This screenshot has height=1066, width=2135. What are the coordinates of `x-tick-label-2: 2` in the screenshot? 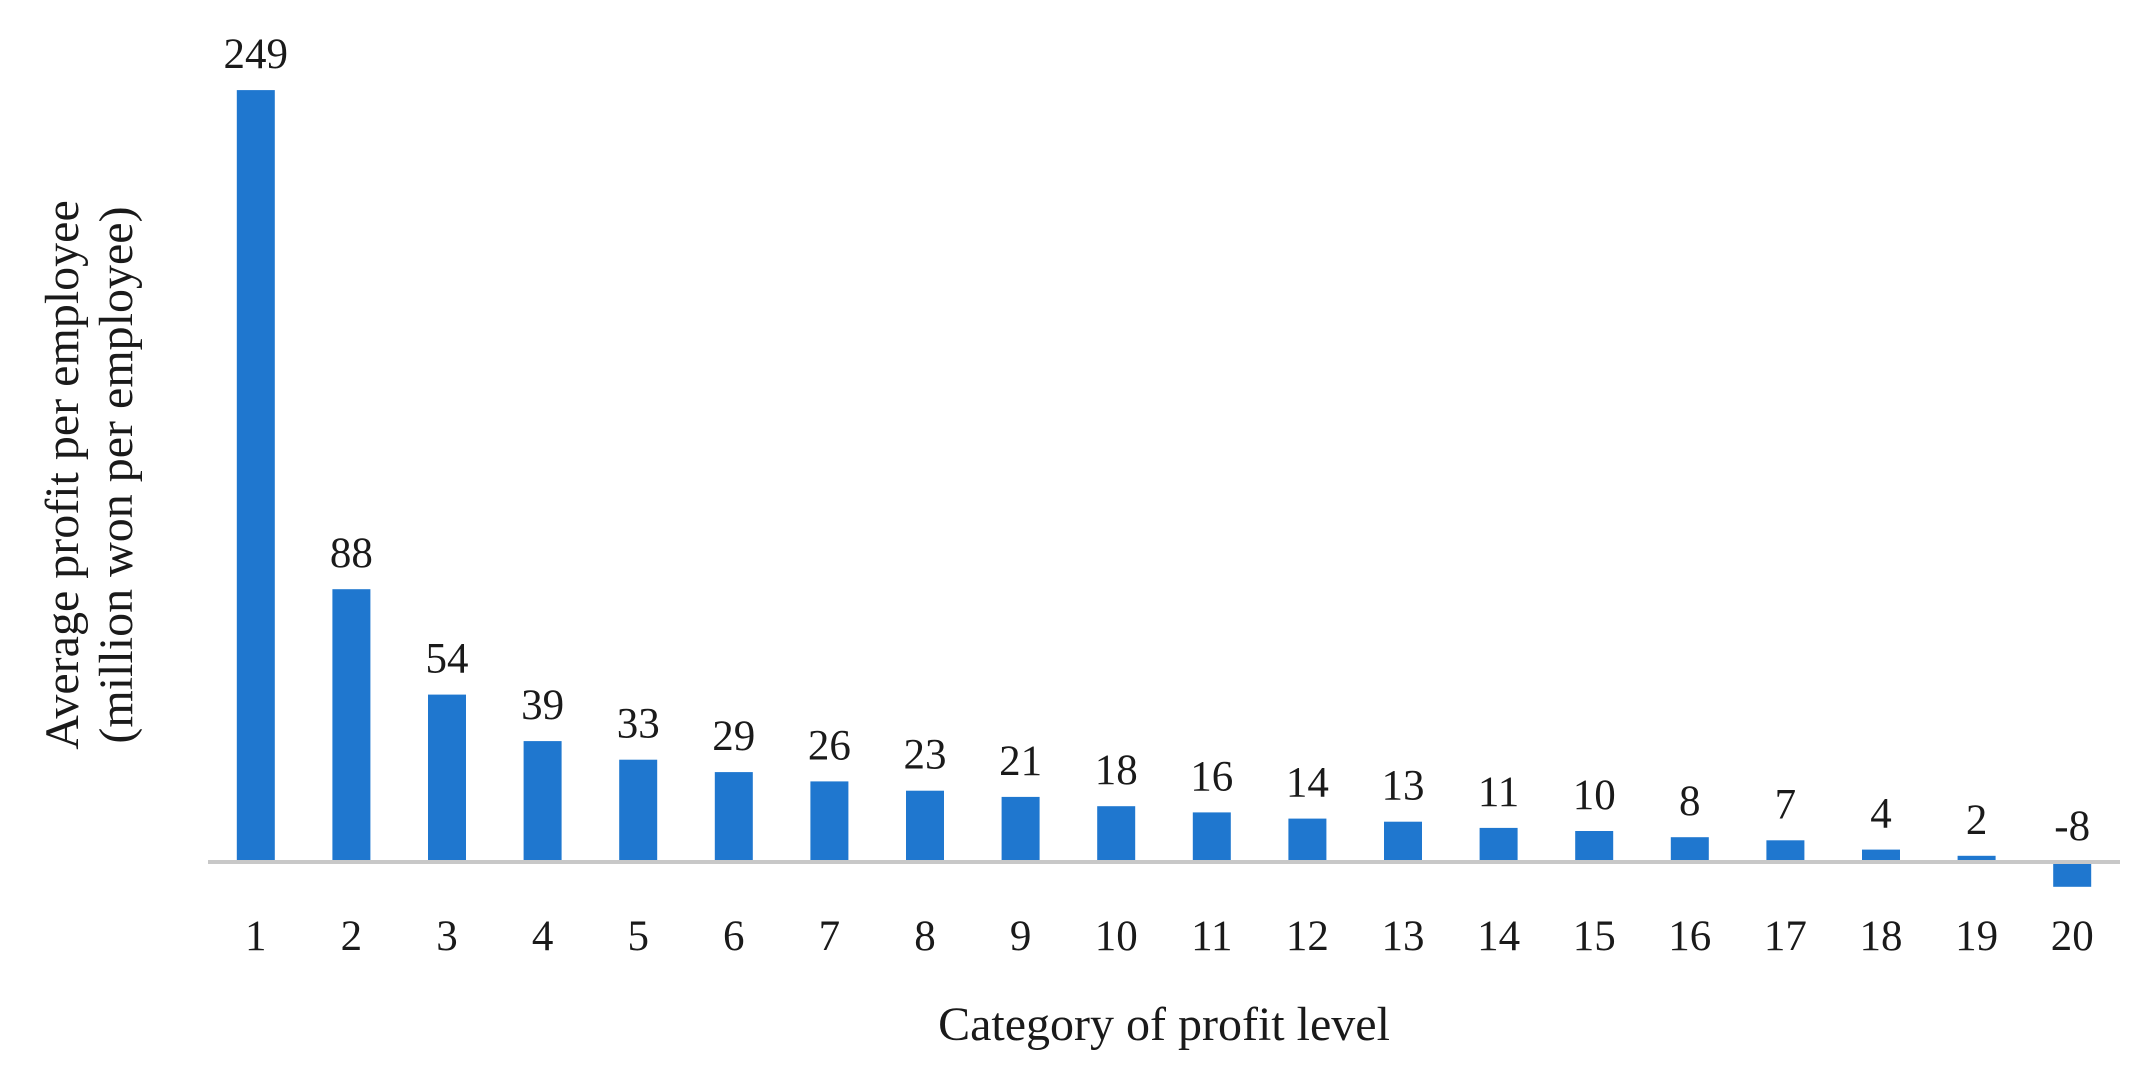 It's located at (352, 936).